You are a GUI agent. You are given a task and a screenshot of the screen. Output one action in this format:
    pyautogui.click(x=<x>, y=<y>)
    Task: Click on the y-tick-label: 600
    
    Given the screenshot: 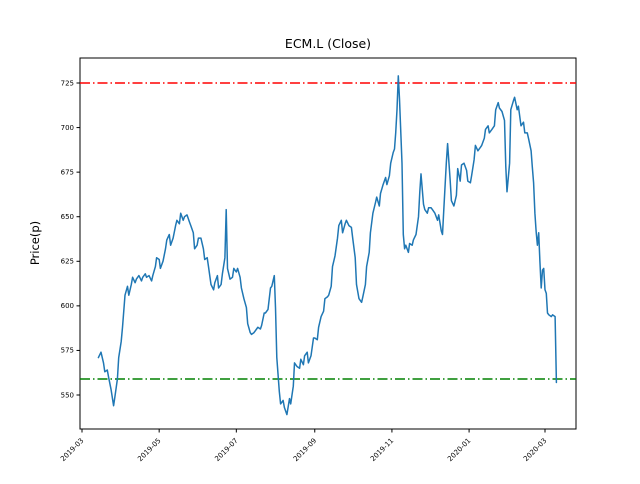 What is the action you would take?
    pyautogui.click(x=67, y=306)
    